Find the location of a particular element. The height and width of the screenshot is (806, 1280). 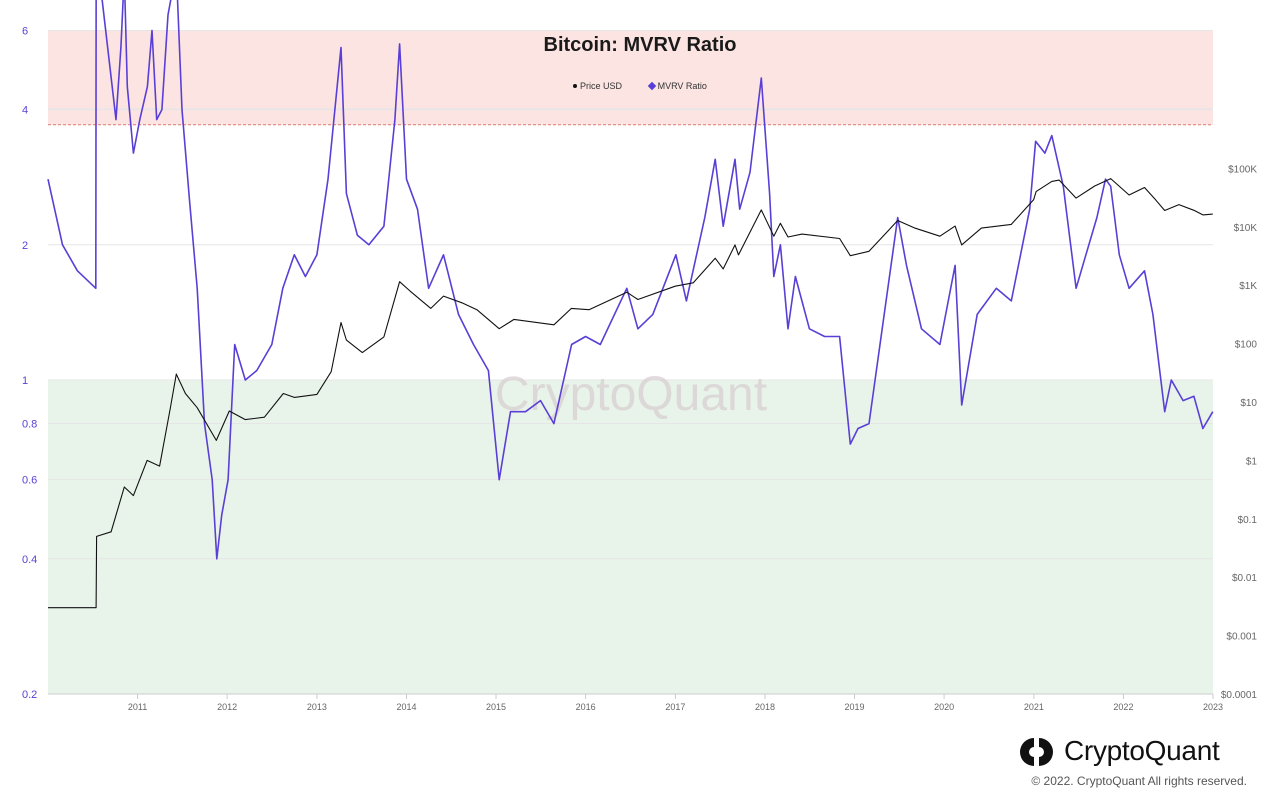

y-right-tick-label: $0.1 is located at coordinates (1248, 520).